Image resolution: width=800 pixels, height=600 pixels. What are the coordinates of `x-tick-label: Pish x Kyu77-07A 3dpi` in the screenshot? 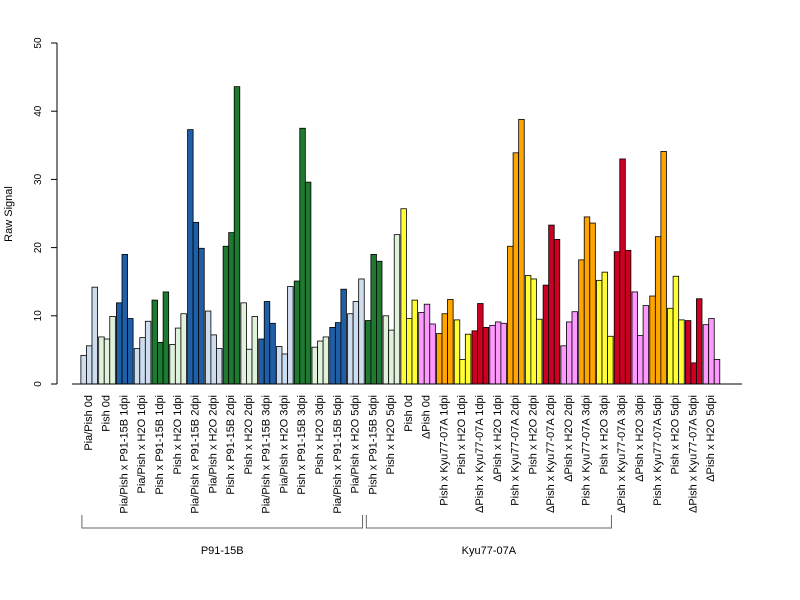 It's located at (587, 450).